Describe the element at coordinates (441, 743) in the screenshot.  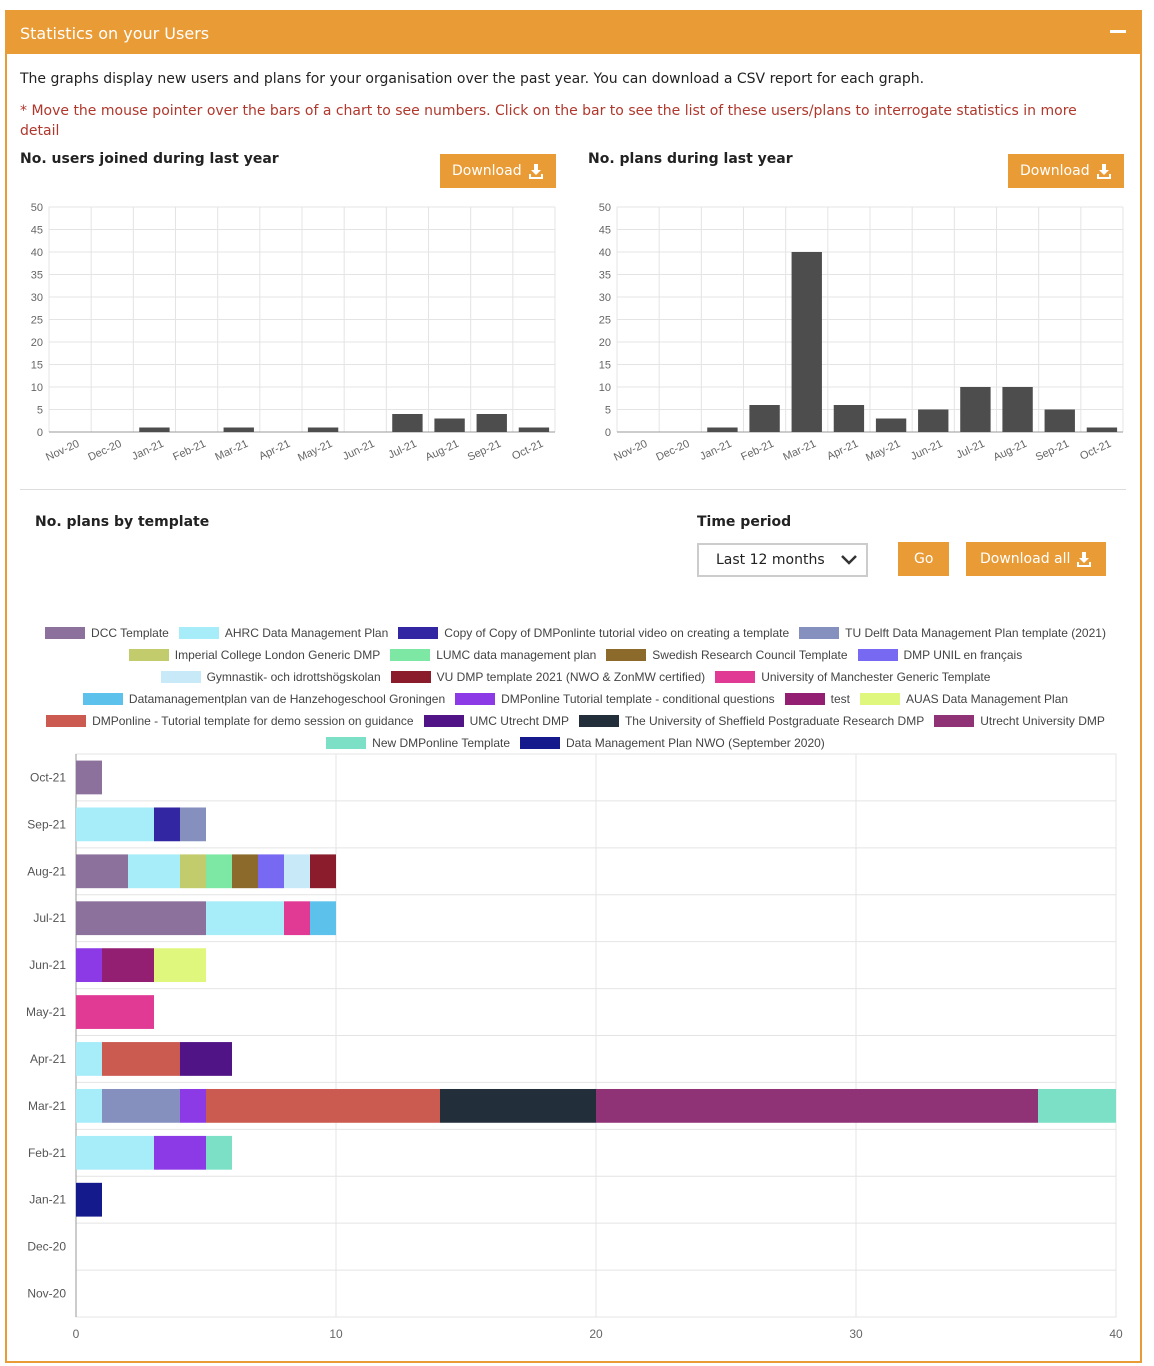
I see `legend-label: New DMPonline Template` at that location.